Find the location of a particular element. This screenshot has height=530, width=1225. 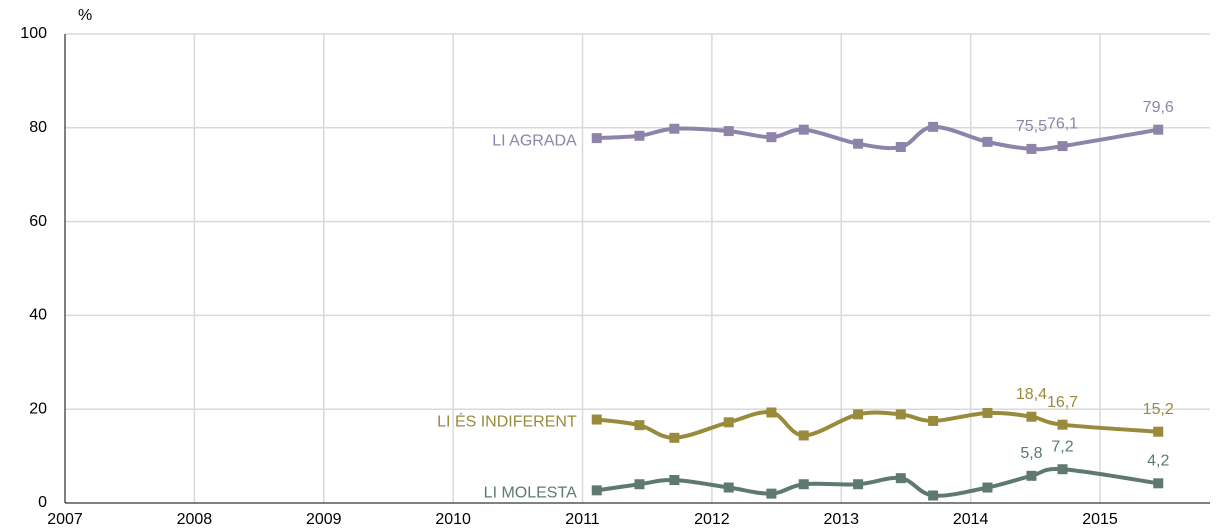

x-tick-label: 2014 is located at coordinates (971, 519).